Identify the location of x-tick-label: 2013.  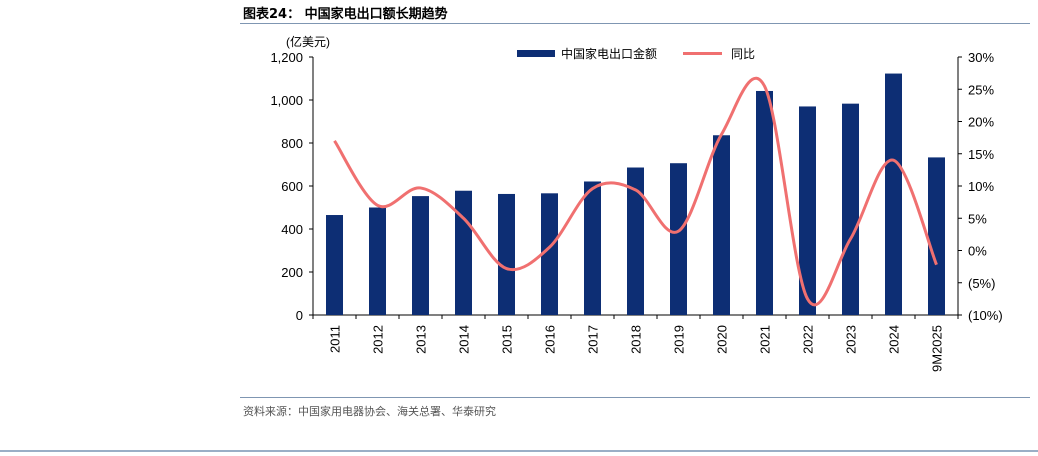
(421, 339).